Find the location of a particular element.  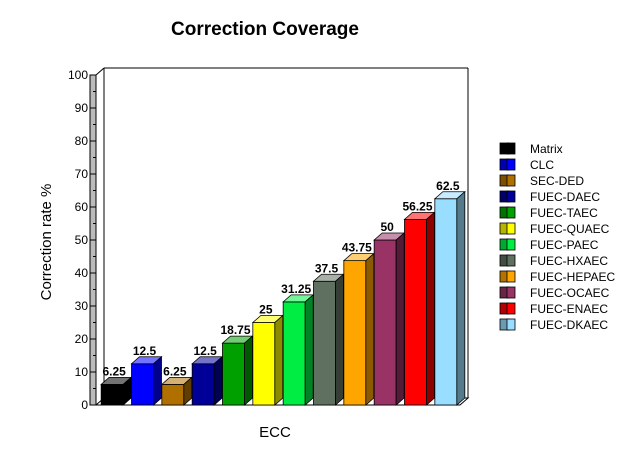

legend-item: FUEC-QUAEC is located at coordinates (554, 229).